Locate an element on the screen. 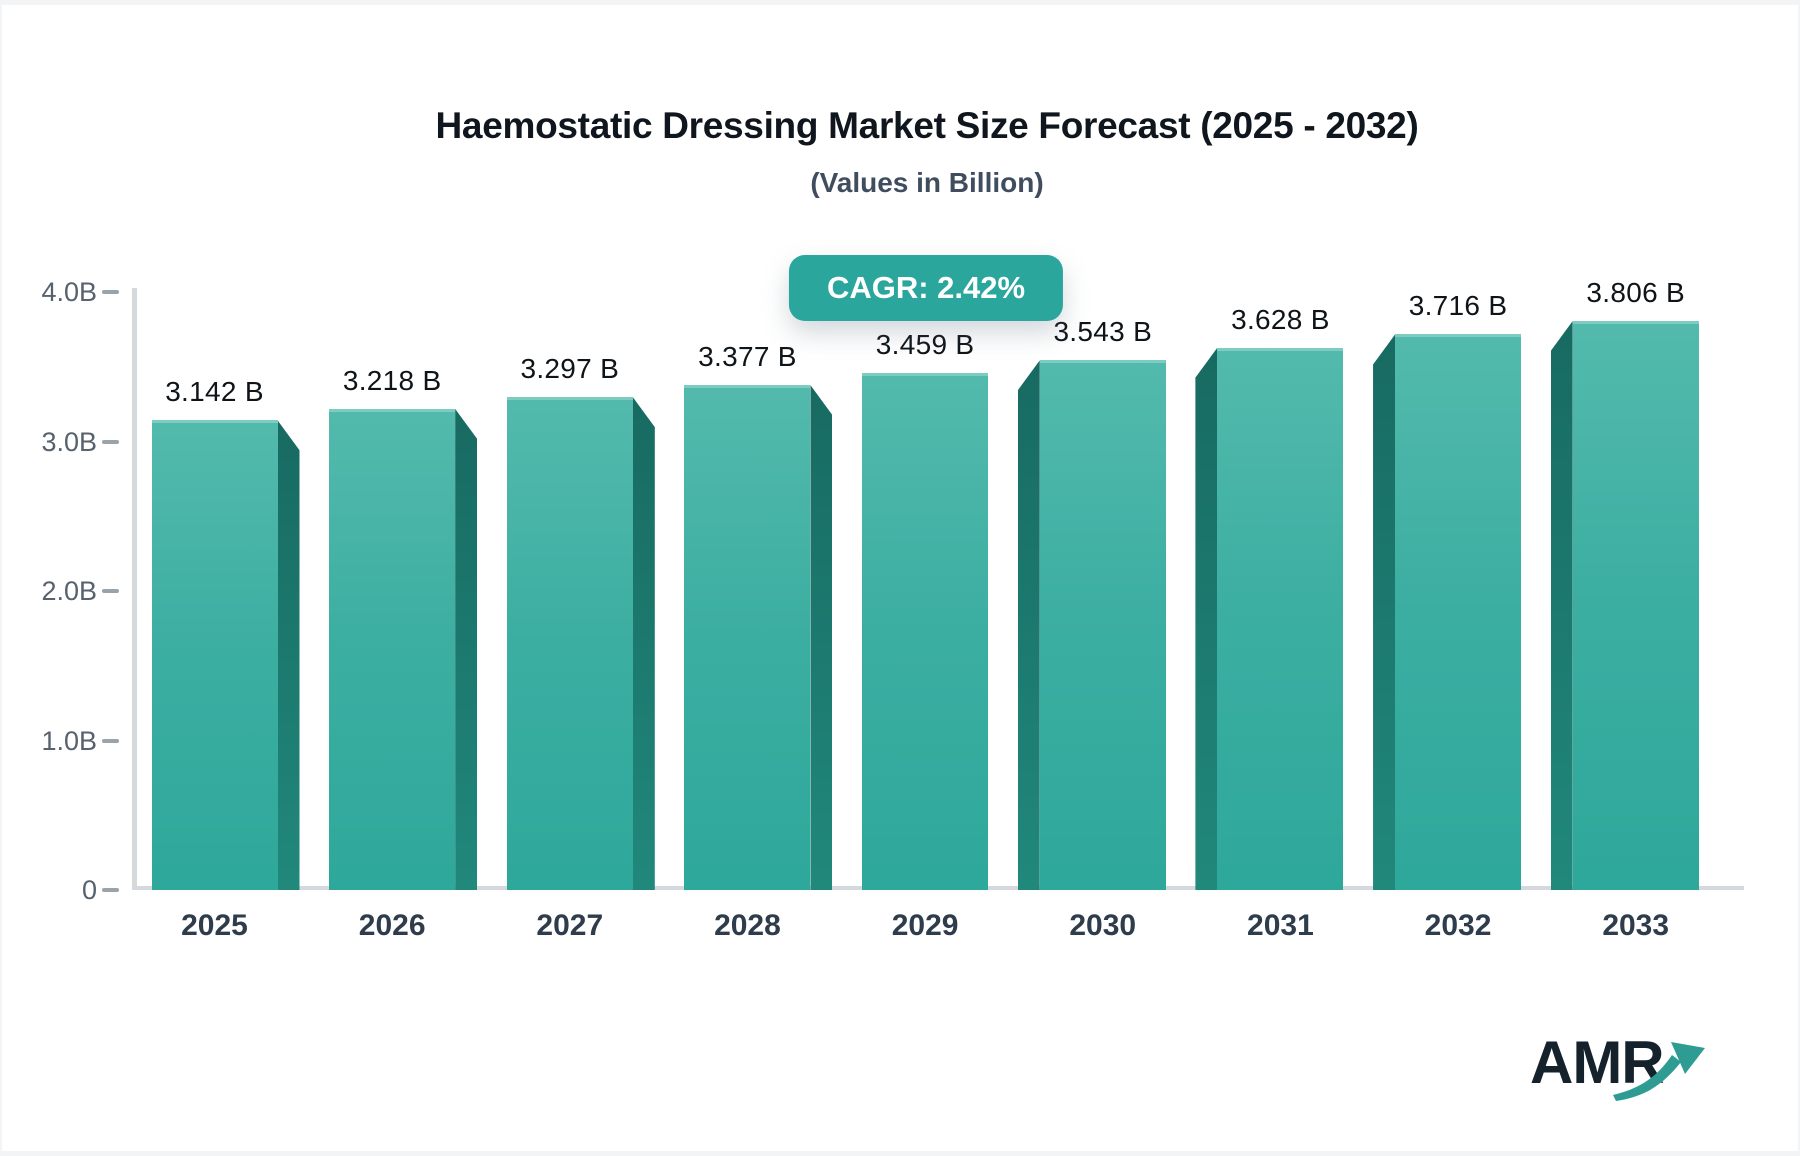 The width and height of the screenshot is (1800, 1156). bar-2032 is located at coordinates (1447, 612).